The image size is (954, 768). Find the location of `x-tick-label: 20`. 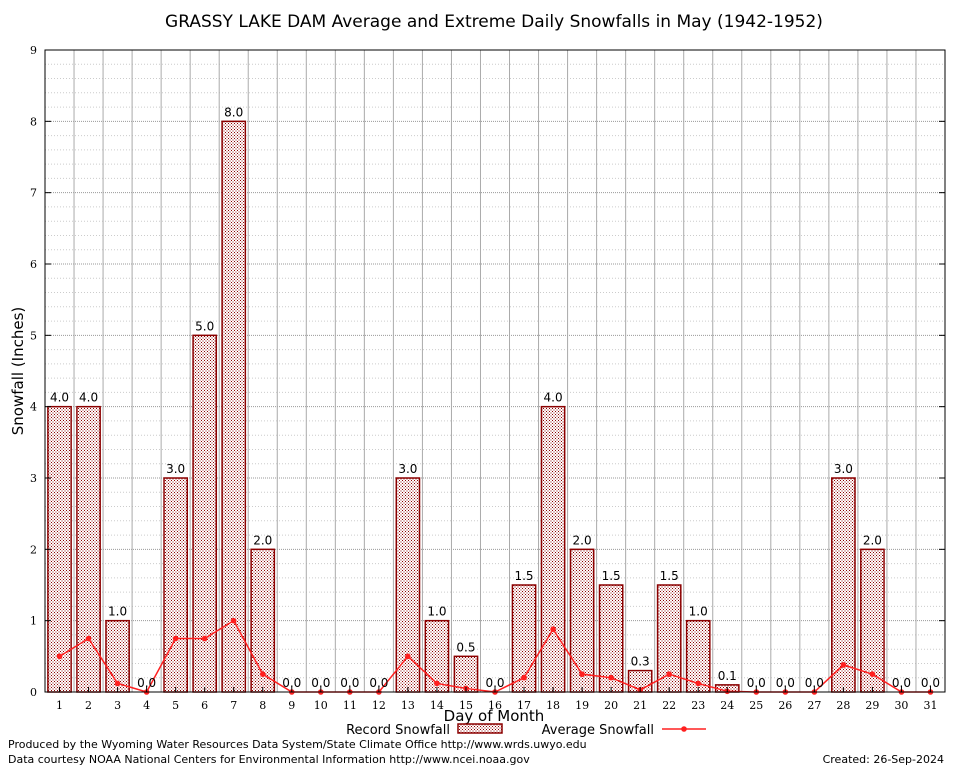

x-tick-label: 20 is located at coordinates (611, 705).